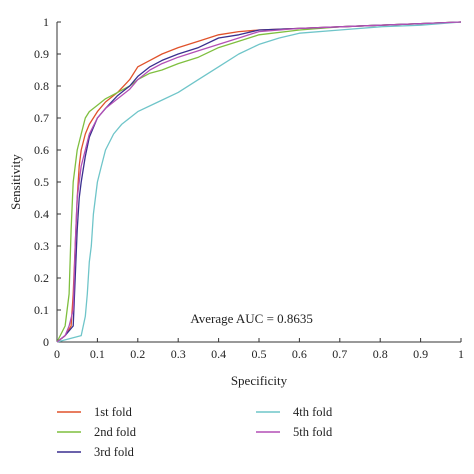 This screenshot has height=474, width=474. What do you see at coordinates (57, 354) in the screenshot?
I see `x-tick-label: 0` at bounding box center [57, 354].